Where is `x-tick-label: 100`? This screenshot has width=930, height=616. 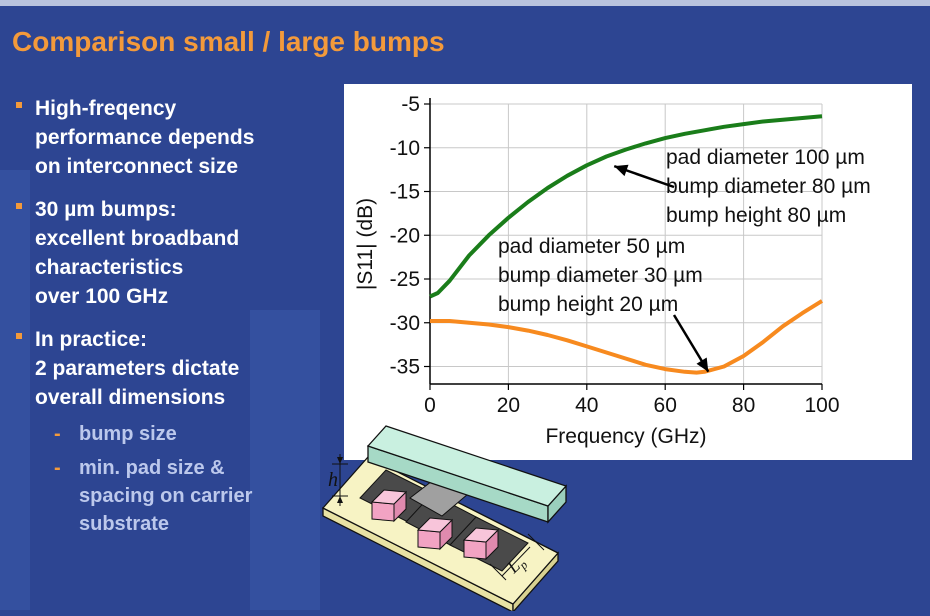 x-tick-label: 100 is located at coordinates (821, 405).